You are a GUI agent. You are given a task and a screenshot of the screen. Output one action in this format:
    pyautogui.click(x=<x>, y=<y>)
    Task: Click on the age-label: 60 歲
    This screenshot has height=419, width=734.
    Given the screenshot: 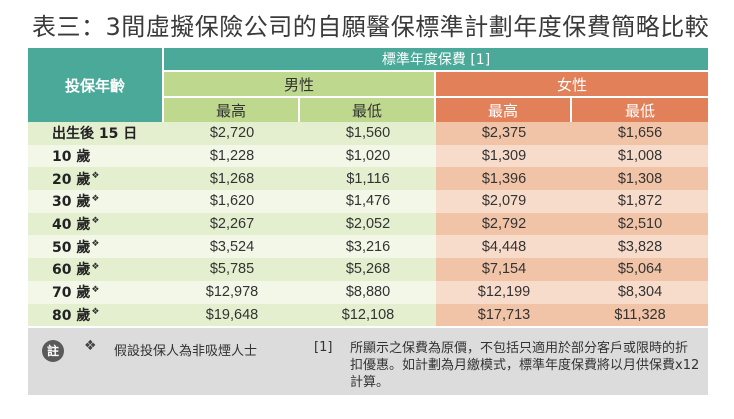 What is the action you would take?
    pyautogui.click(x=71, y=270)
    